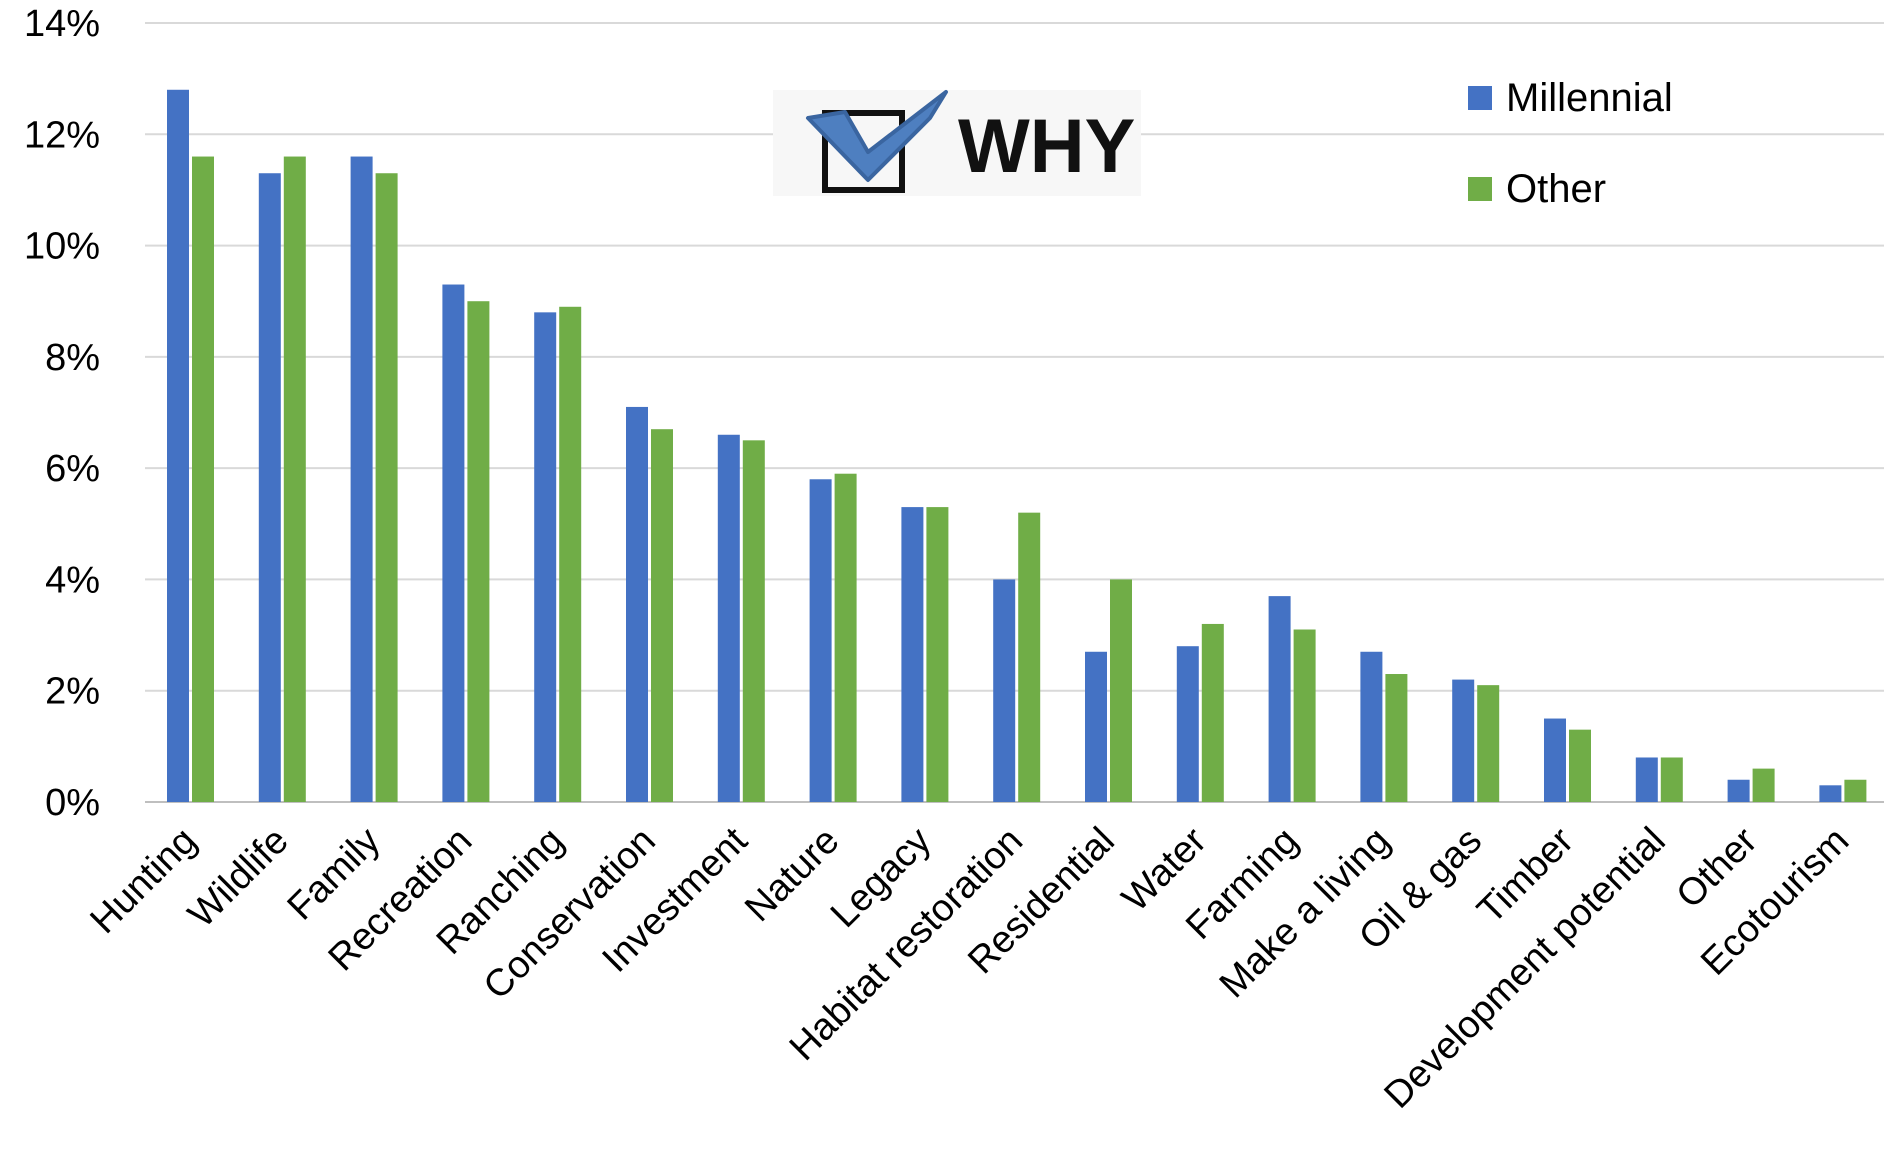  Describe the element at coordinates (1739, 791) in the screenshot. I see `bar-millennial-other` at that location.